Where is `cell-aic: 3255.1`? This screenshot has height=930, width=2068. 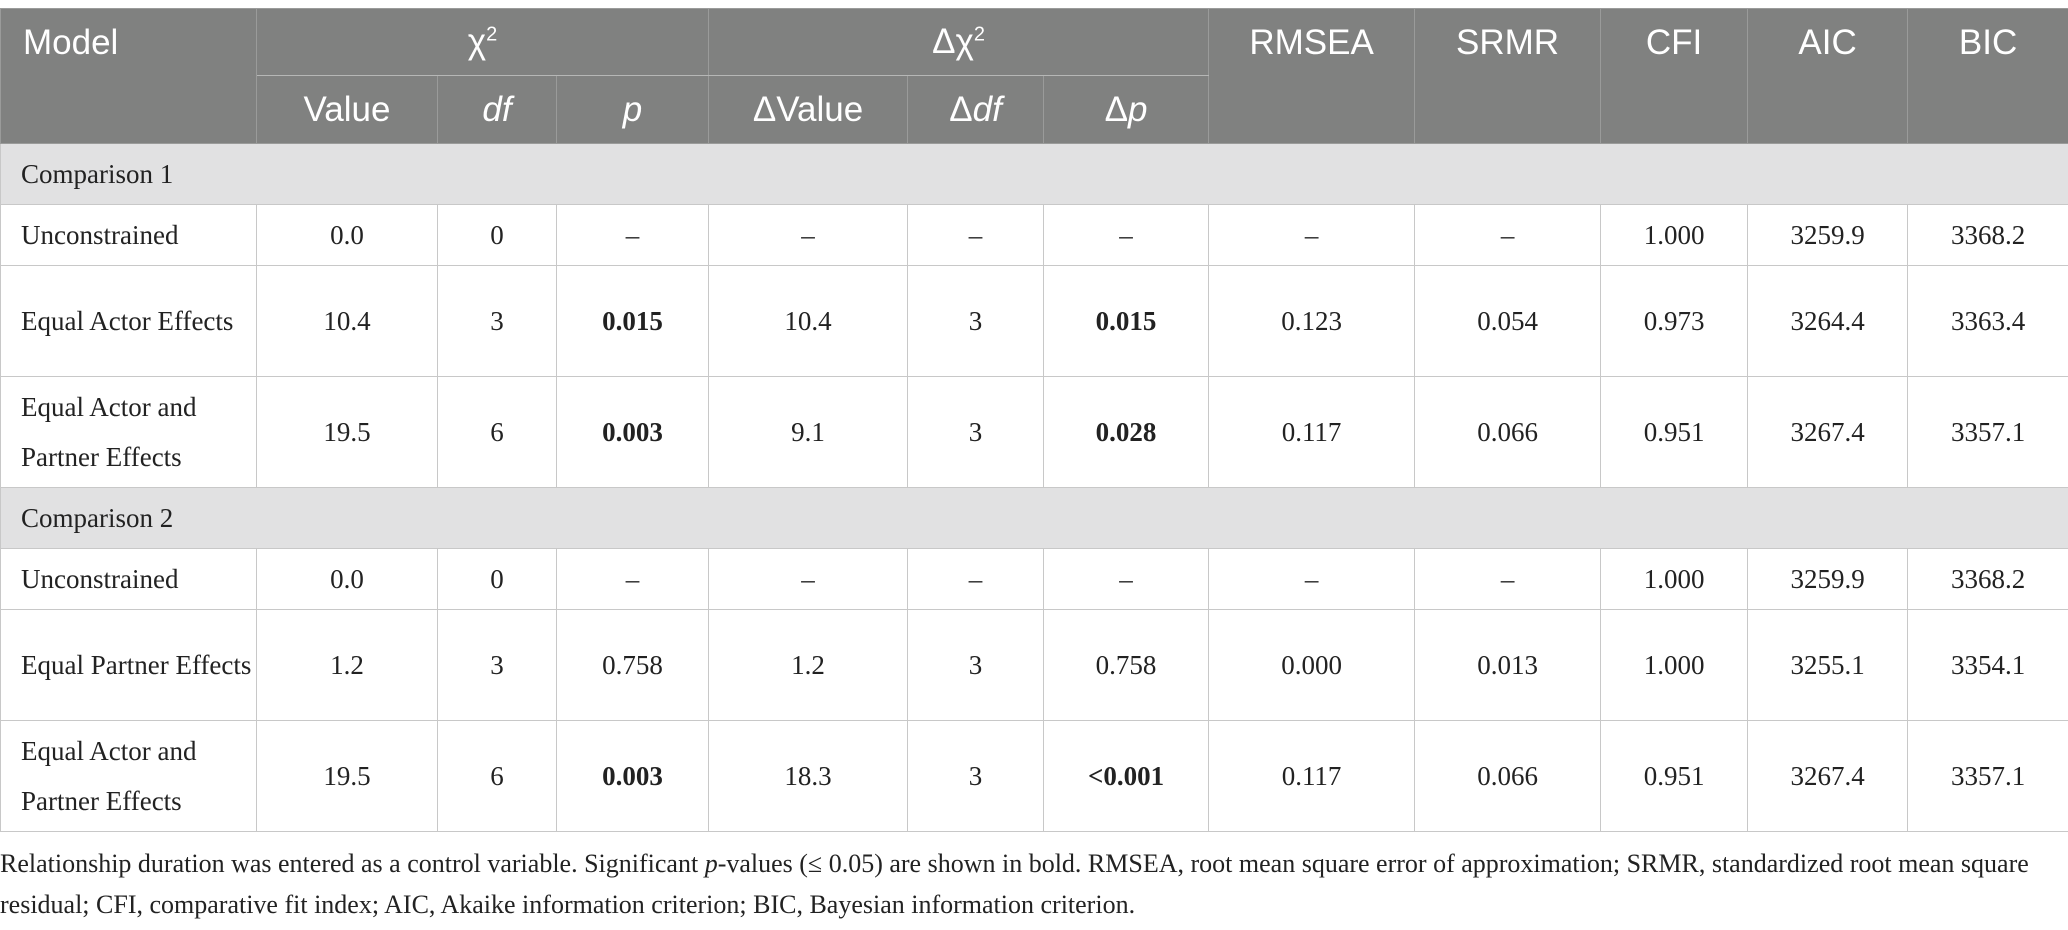
cell-aic: 3255.1 is located at coordinates (1828, 665).